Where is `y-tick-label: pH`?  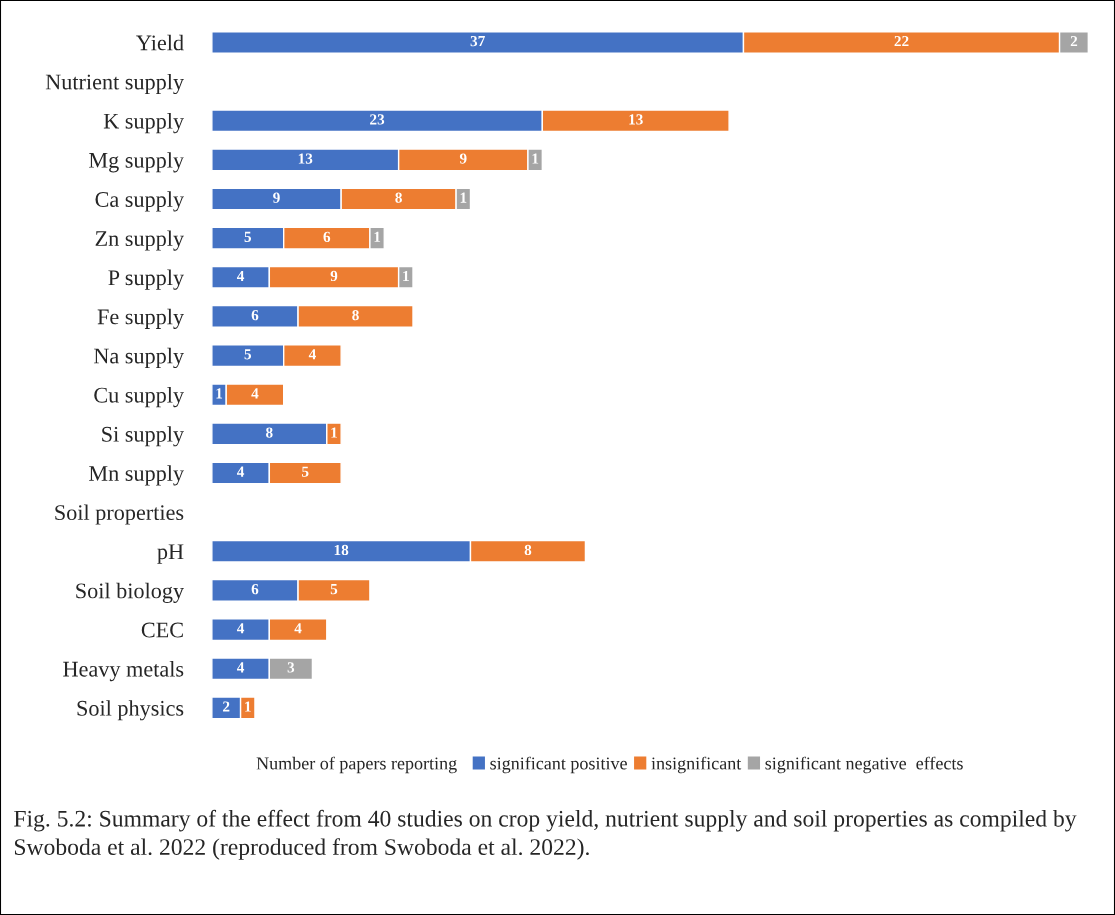
y-tick-label: pH is located at coordinates (170, 554).